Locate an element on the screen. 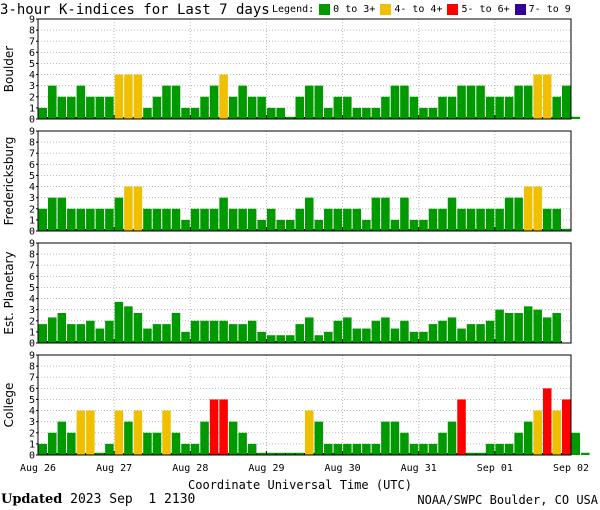 This screenshot has height=510, width=600. legend-swatch-active is located at coordinates (386, 9).